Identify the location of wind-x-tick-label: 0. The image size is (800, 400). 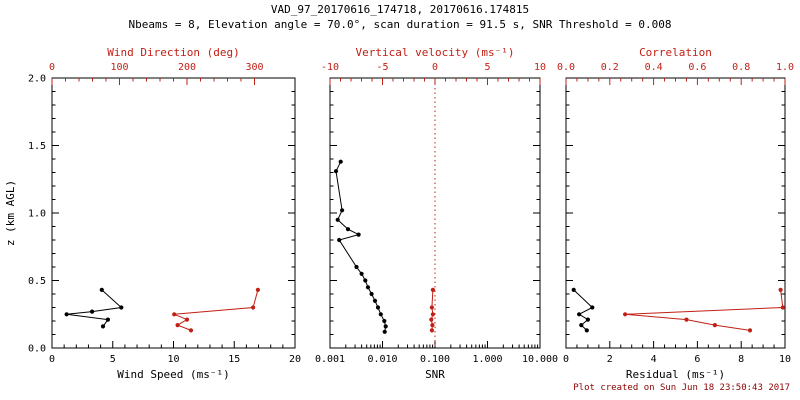
(52, 359).